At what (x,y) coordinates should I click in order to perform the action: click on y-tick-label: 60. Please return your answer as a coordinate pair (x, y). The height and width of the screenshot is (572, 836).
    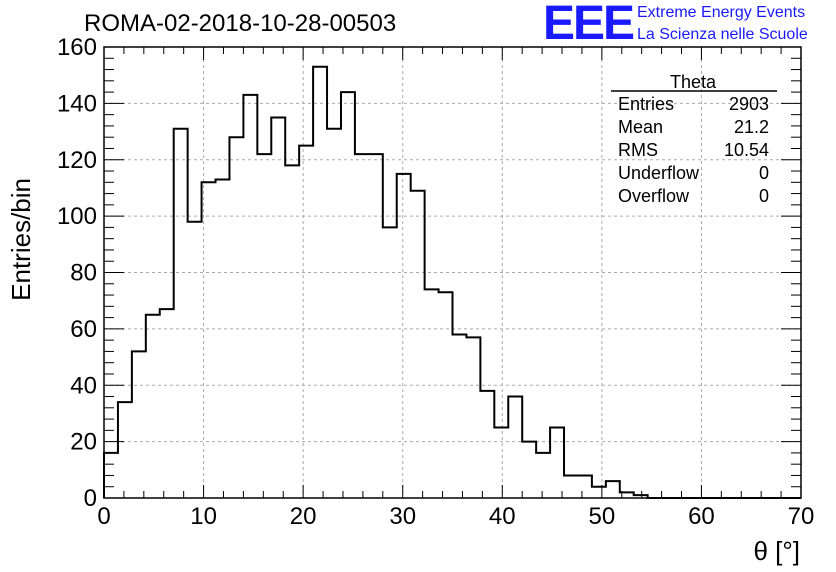
    Looking at the image, I should click on (83, 329).